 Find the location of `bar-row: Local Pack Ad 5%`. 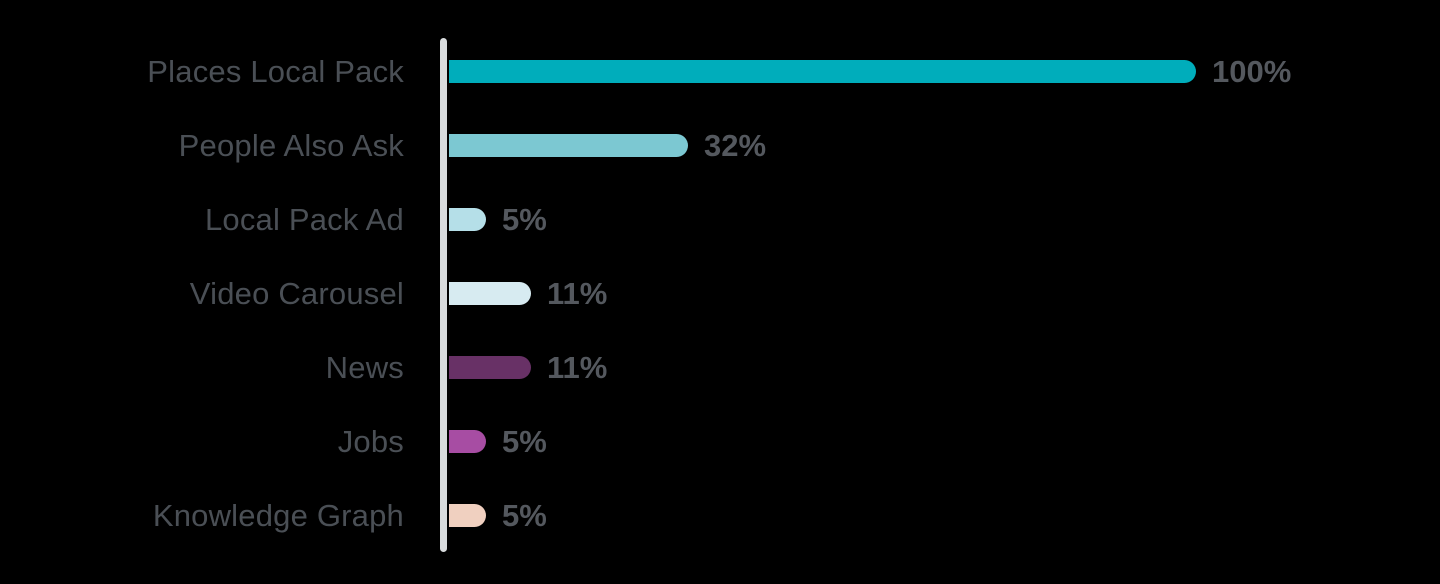

bar-row: Local Pack Ad 5% is located at coordinates (720, 219).